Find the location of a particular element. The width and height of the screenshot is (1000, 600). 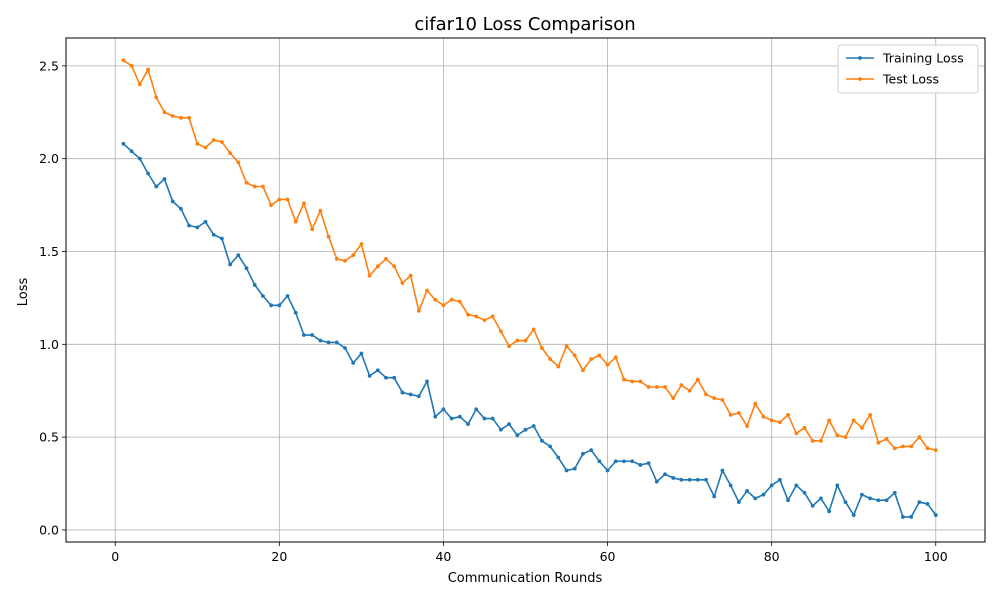

x-tick-label: 80 is located at coordinates (772, 556).